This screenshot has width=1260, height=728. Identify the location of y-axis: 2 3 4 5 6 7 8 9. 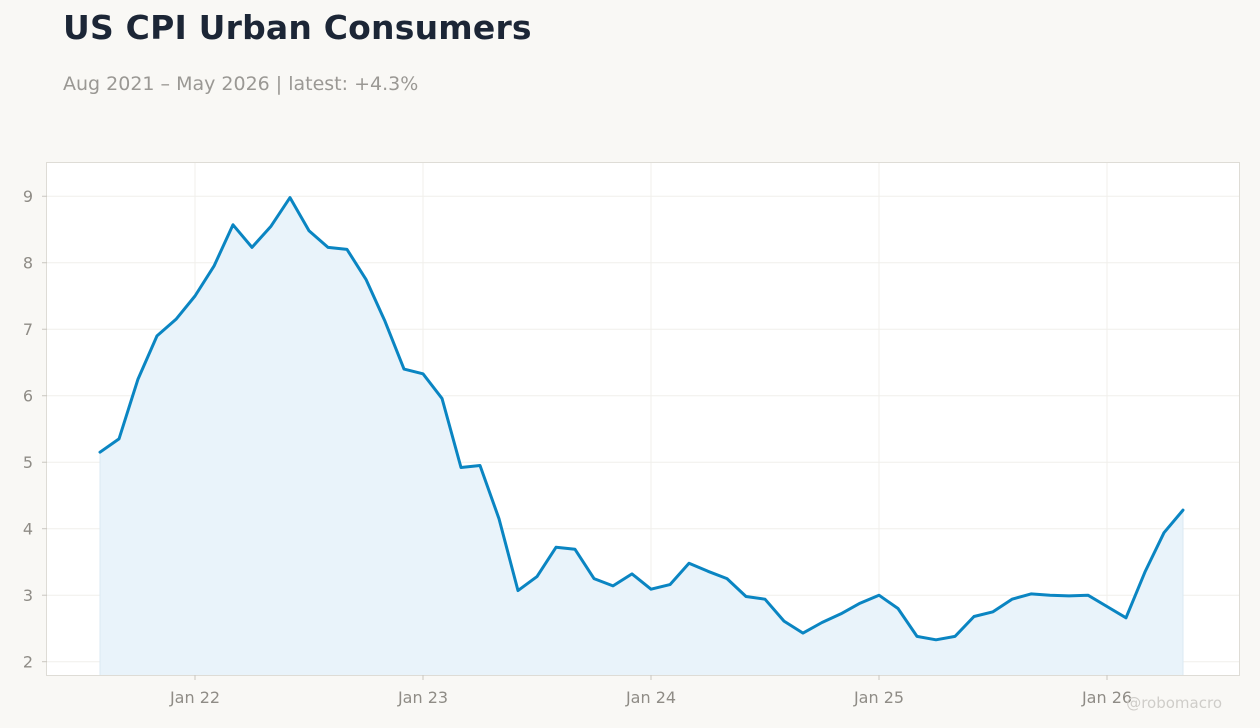
(28, 429).